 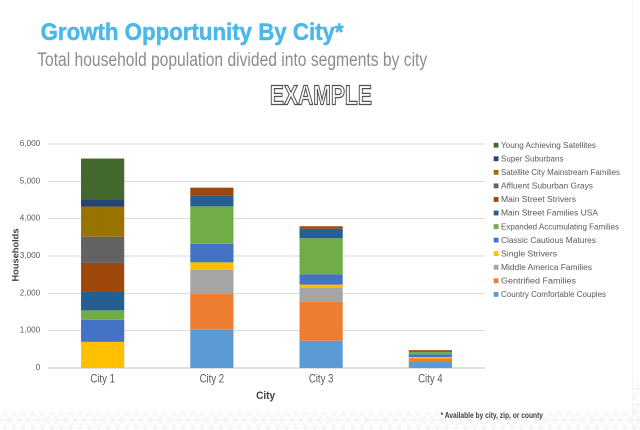 What do you see at coordinates (321, 95) in the screenshot?
I see `svg-text: EXAMPLE` at bounding box center [321, 95].